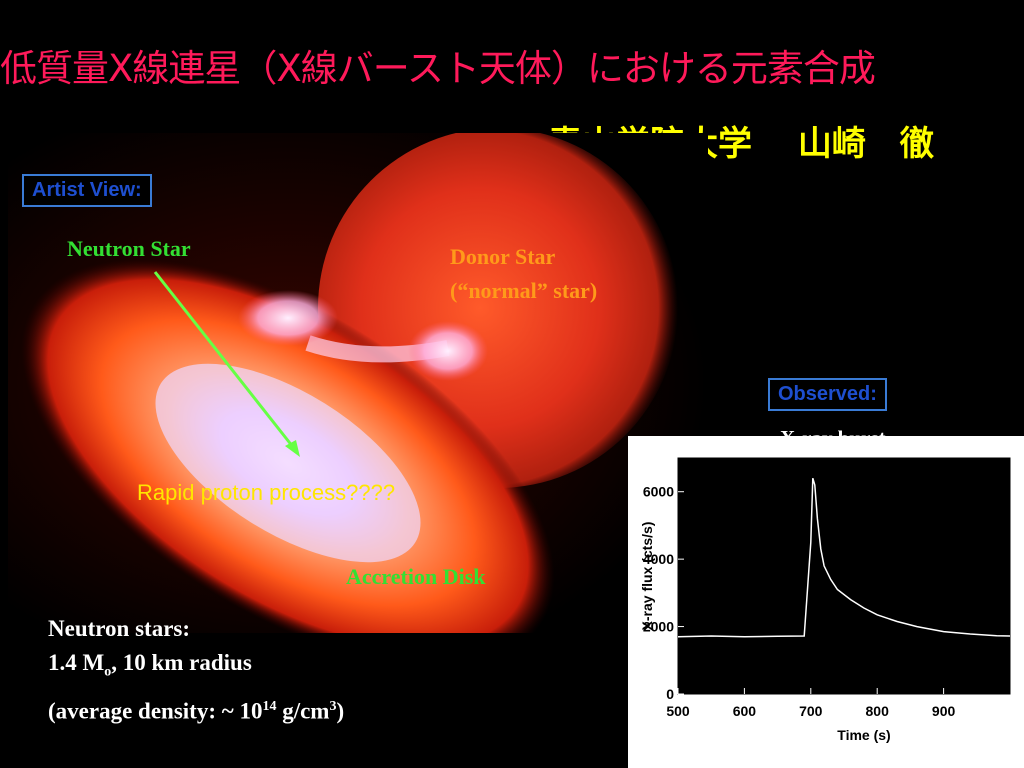  Describe the element at coordinates (196, 711) in the screenshot. I see `facts-density: (average density: ~ 1014 g/cm3)` at that location.